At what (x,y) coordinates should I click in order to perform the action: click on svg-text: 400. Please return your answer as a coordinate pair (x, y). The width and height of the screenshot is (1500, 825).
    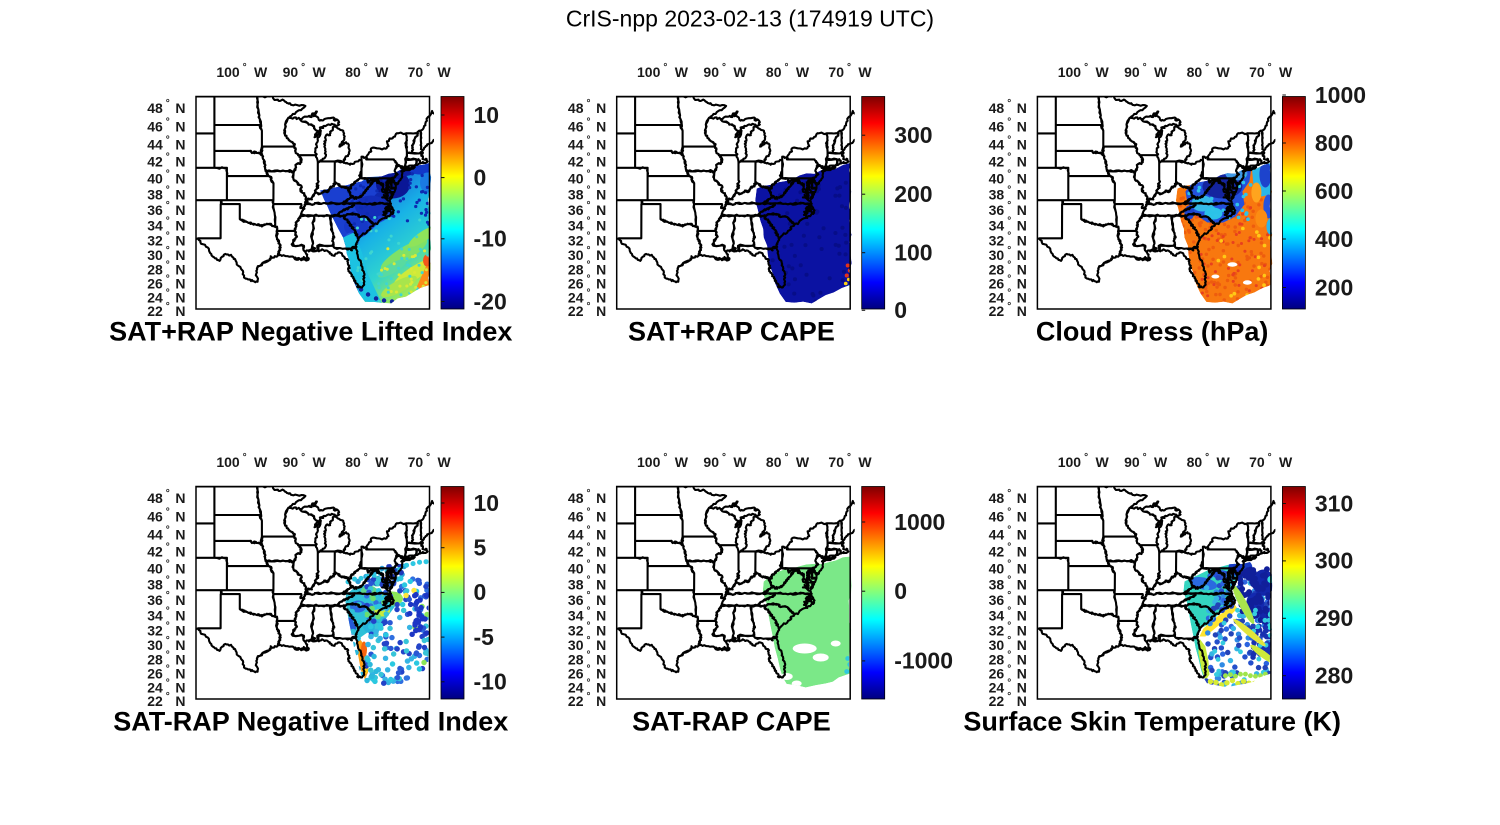
    Looking at the image, I should click on (1334, 239).